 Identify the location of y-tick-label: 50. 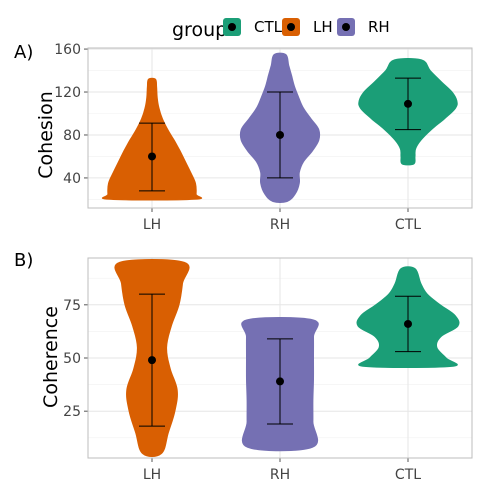
(72, 359).